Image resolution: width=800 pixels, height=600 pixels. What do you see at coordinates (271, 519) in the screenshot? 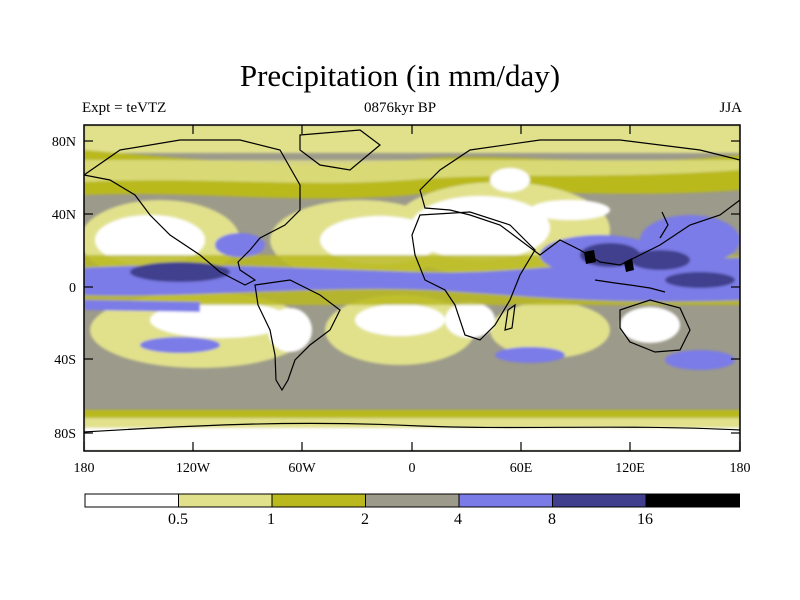
I see `colorbar-label-1: 1` at bounding box center [271, 519].